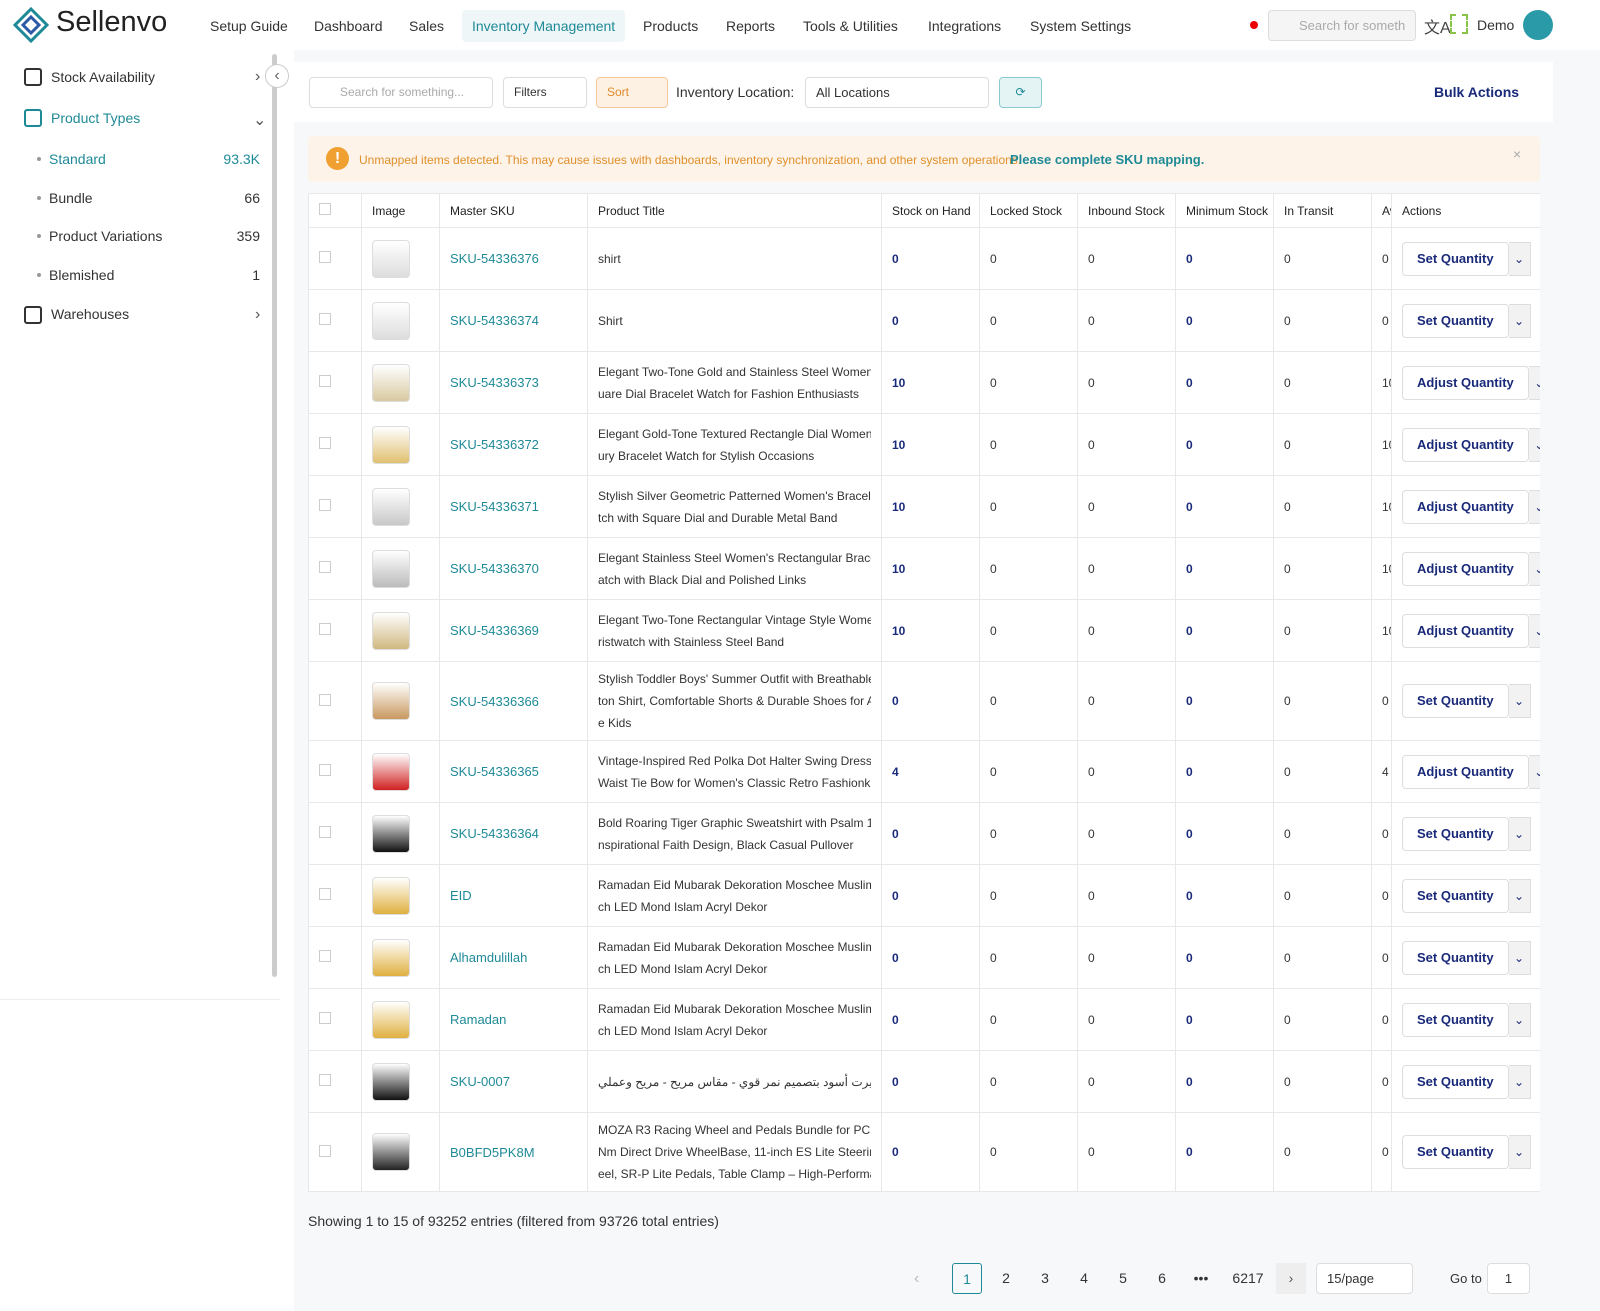 This screenshot has width=1600, height=1311. Describe the element at coordinates (1437, 28) in the screenshot. I see `translate-icon: 文A` at that location.